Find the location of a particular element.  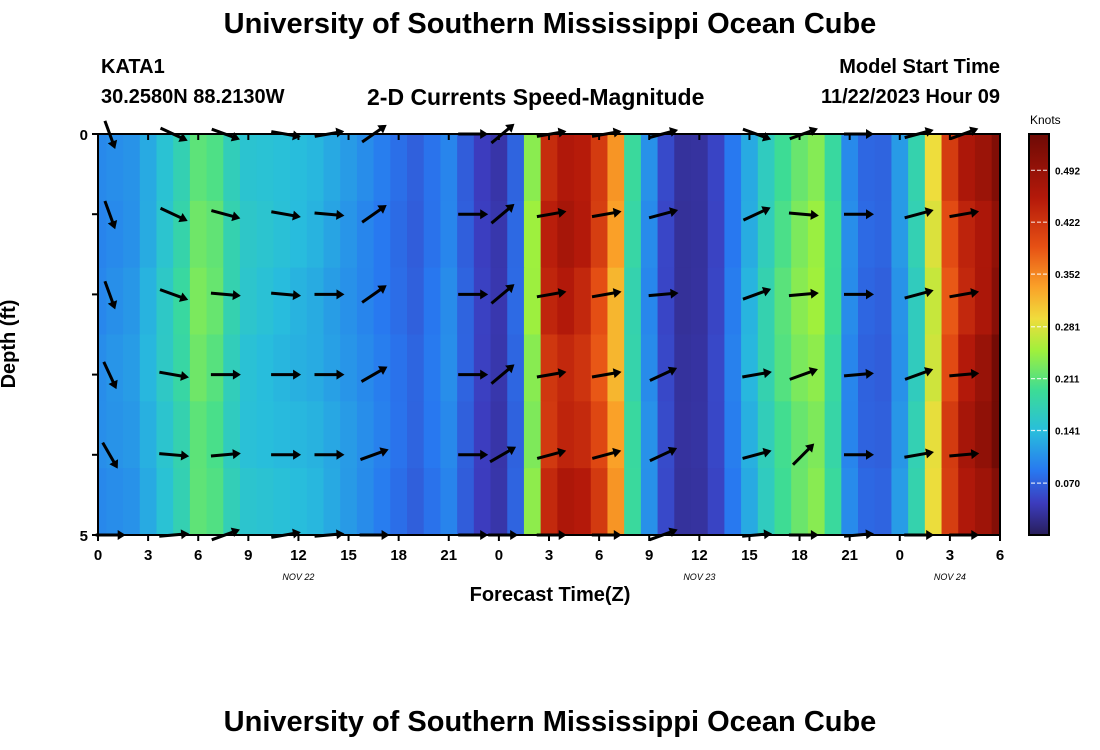

colorbar-tick-label: 0.070 is located at coordinates (1067, 484).